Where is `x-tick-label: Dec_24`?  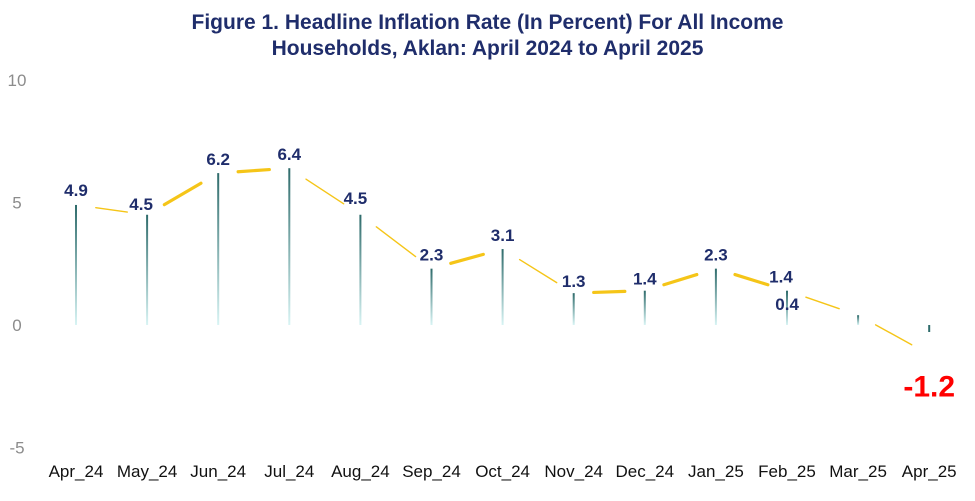
x-tick-label: Dec_24 is located at coordinates (644, 471).